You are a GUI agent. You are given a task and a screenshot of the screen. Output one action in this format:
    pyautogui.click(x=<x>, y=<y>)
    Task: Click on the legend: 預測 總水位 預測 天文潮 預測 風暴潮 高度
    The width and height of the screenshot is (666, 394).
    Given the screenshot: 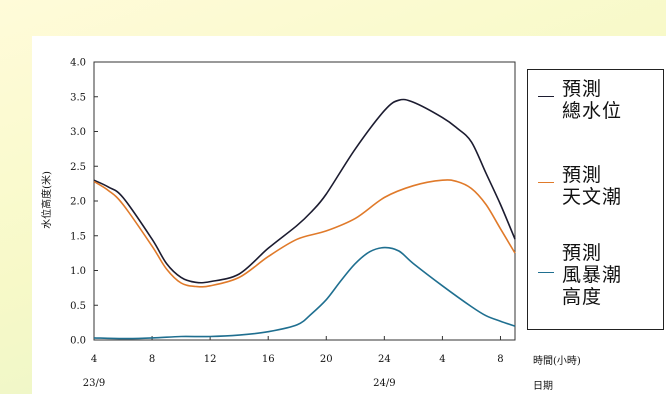 What is the action you would take?
    pyautogui.click(x=595, y=199)
    